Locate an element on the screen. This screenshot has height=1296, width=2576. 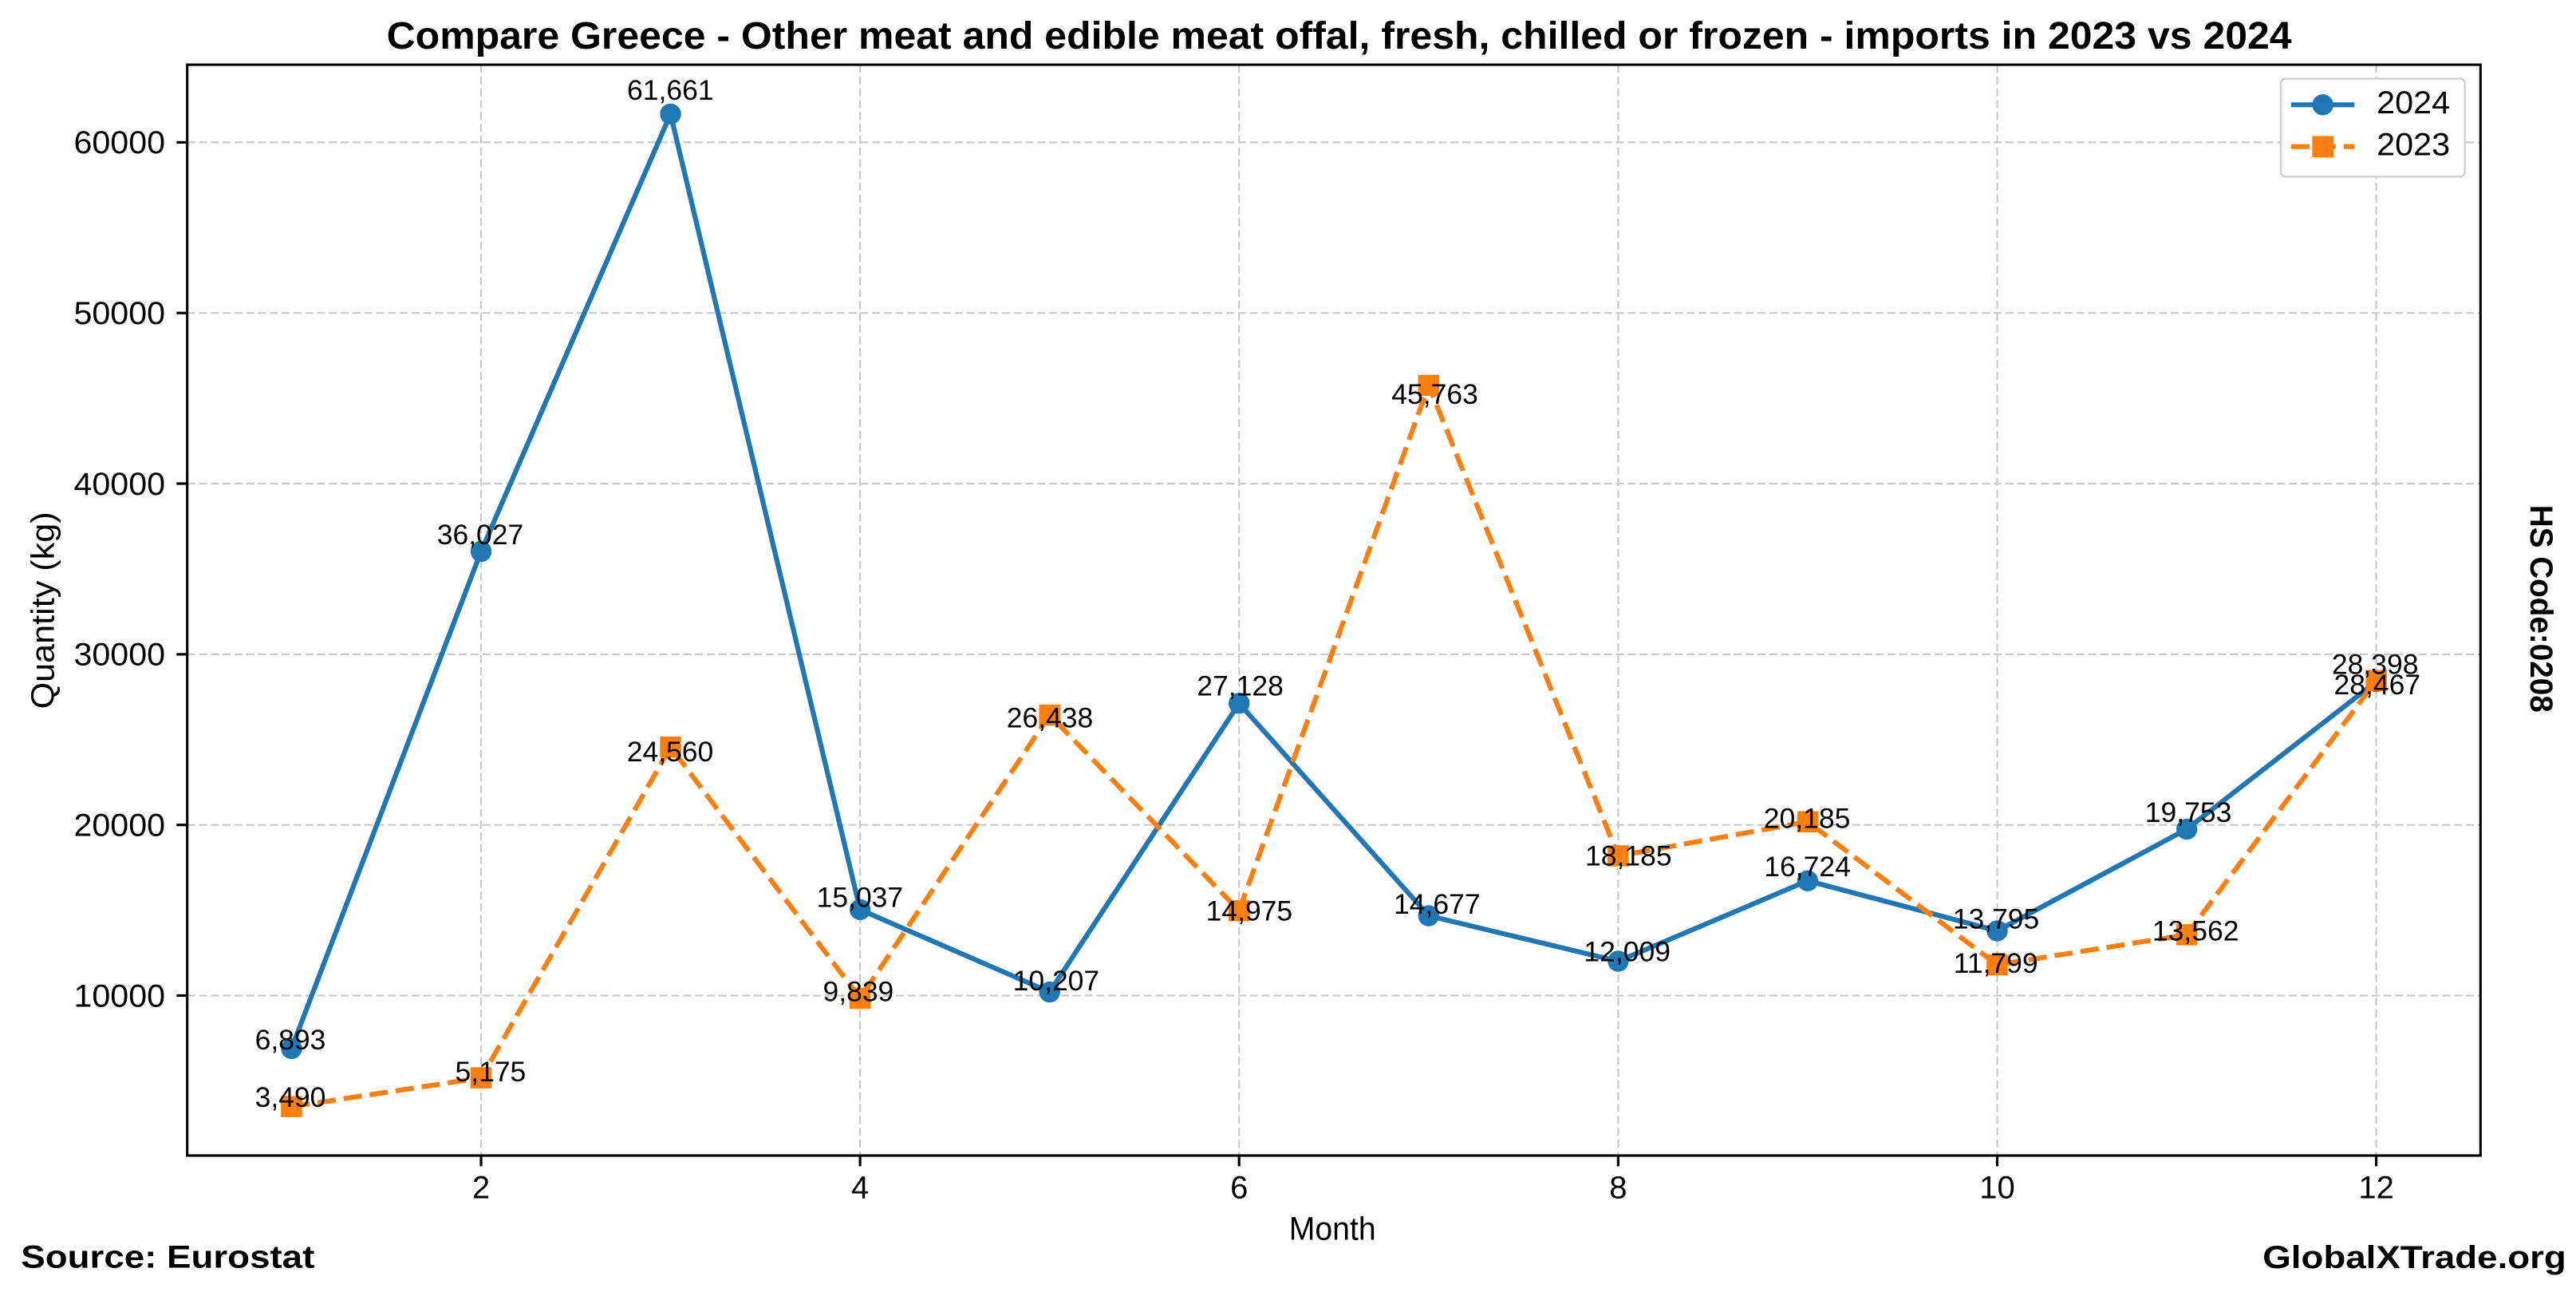
svg-text: 20000 is located at coordinates (120, 826).